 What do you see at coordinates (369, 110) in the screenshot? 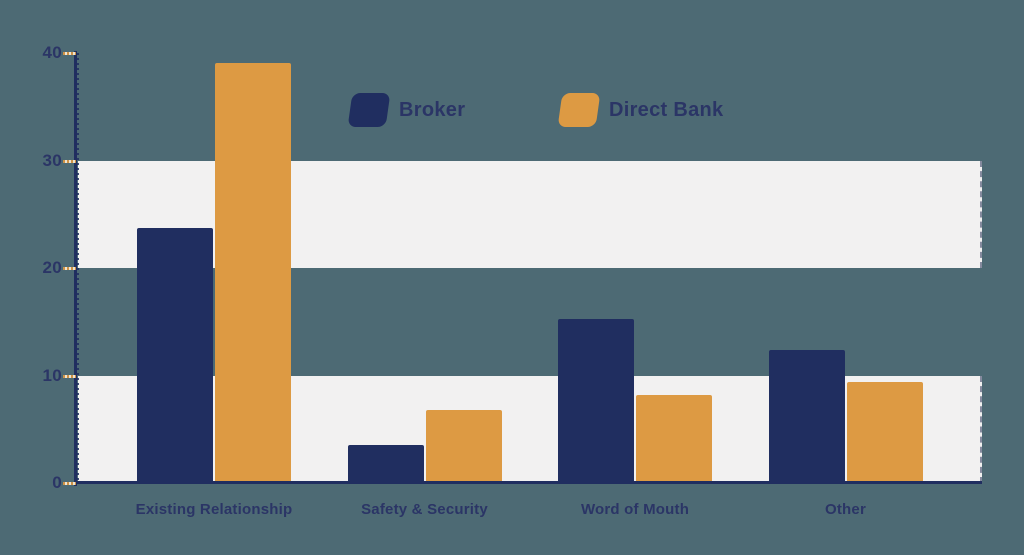
I see `legend-color-swatch-broker` at bounding box center [369, 110].